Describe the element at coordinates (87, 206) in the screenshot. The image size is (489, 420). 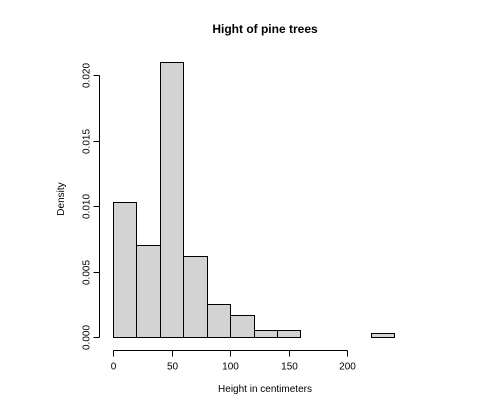
I see `y-tick-label-2: 0.010` at that location.